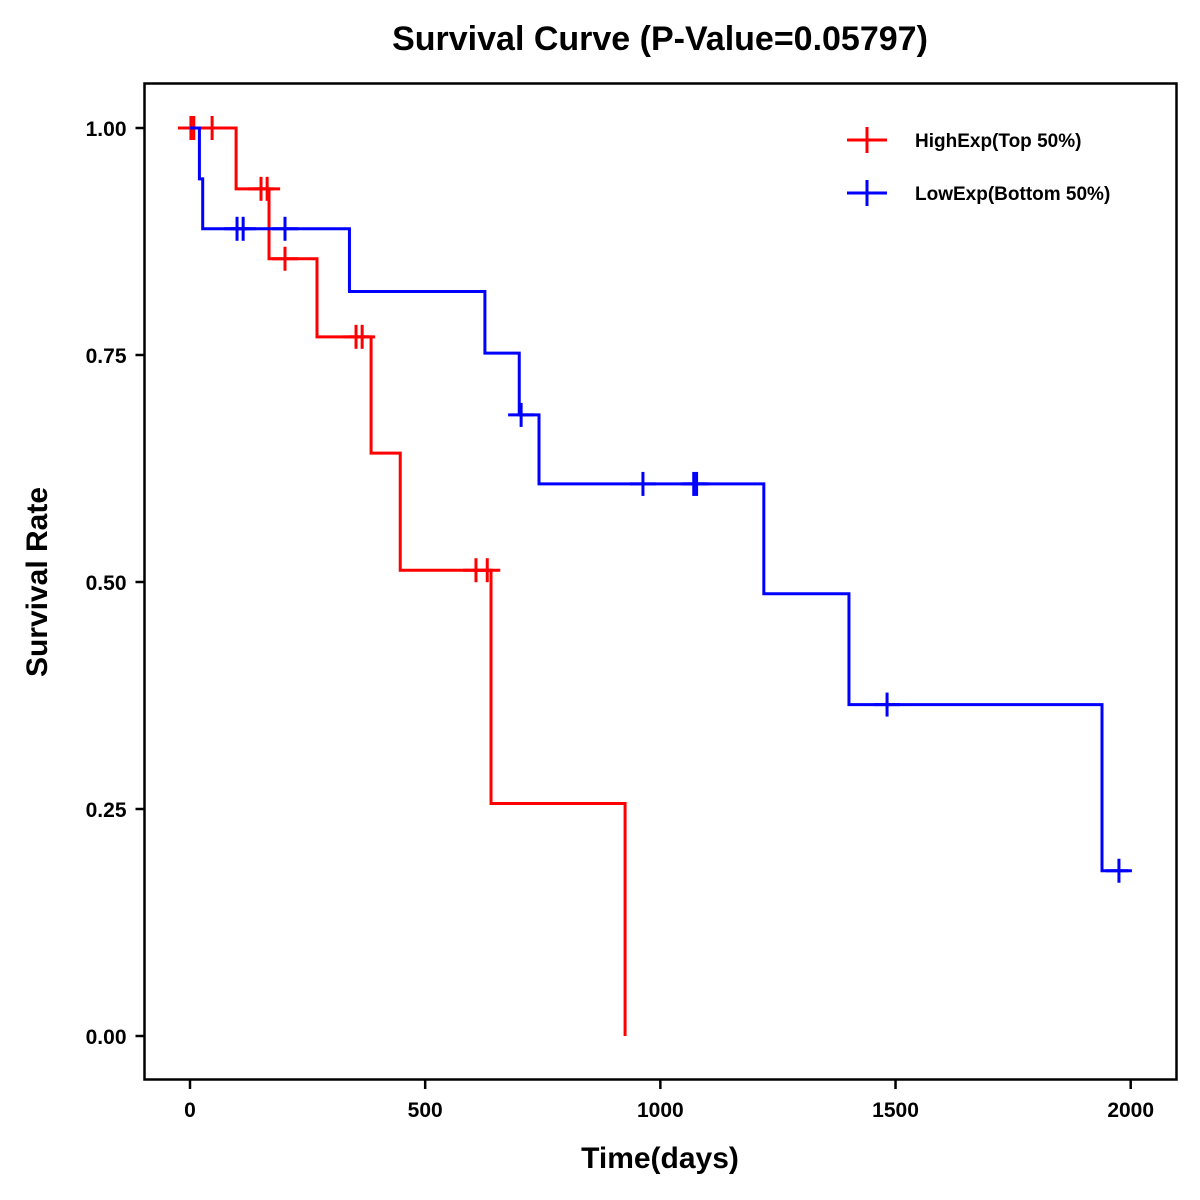 Image resolution: width=1200 pixels, height=1200 pixels. I want to click on legend-label: LowExp(Bottom 50%), so click(1012, 194).